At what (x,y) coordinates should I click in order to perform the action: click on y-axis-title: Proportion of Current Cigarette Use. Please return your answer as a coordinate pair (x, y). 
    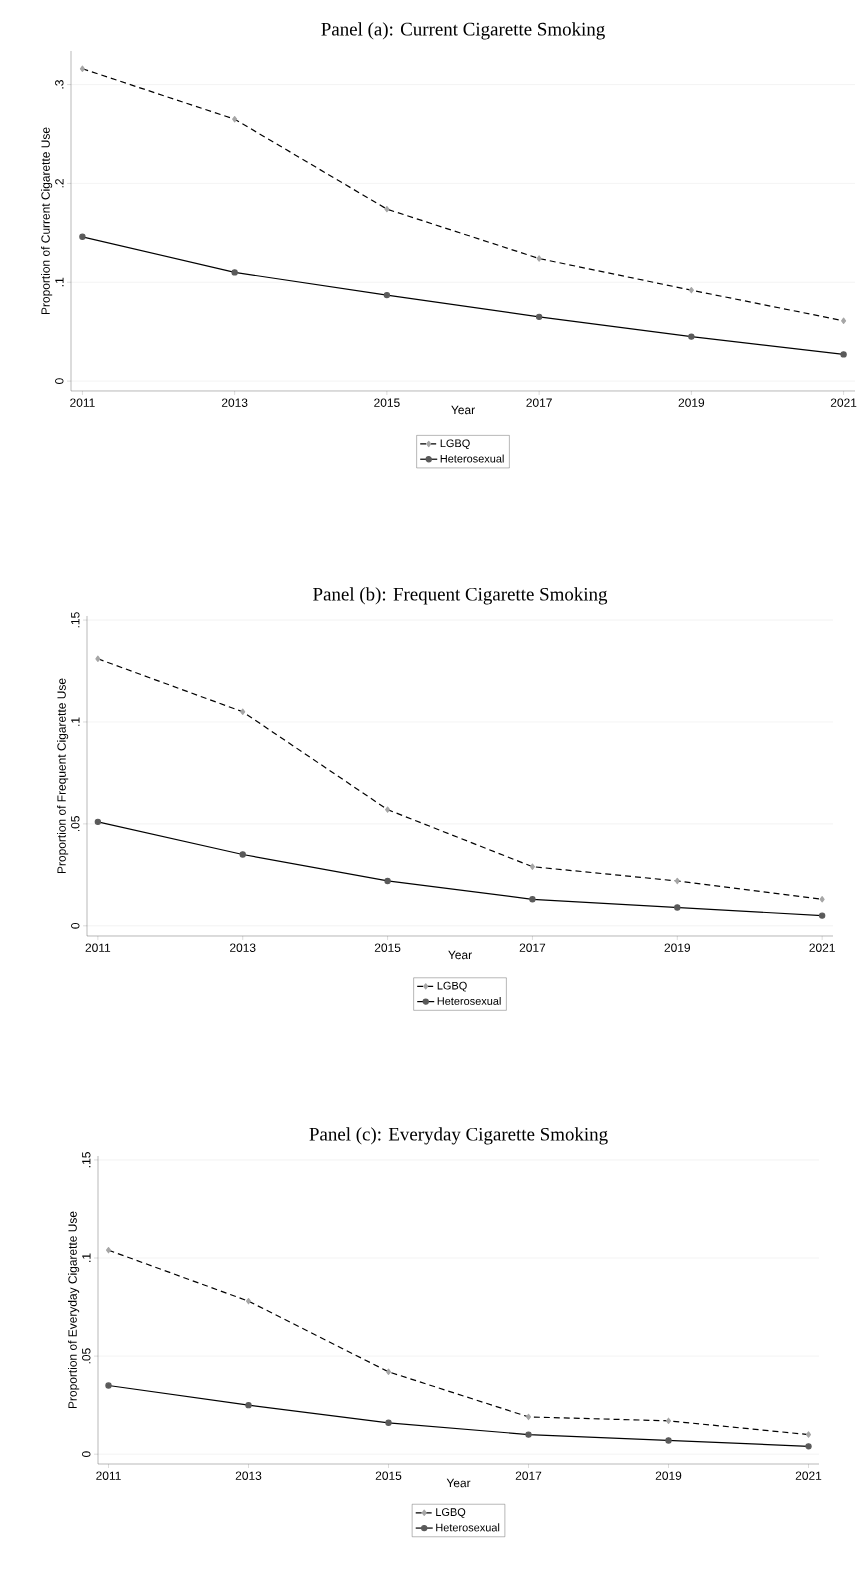
    Looking at the image, I should click on (47, 221).